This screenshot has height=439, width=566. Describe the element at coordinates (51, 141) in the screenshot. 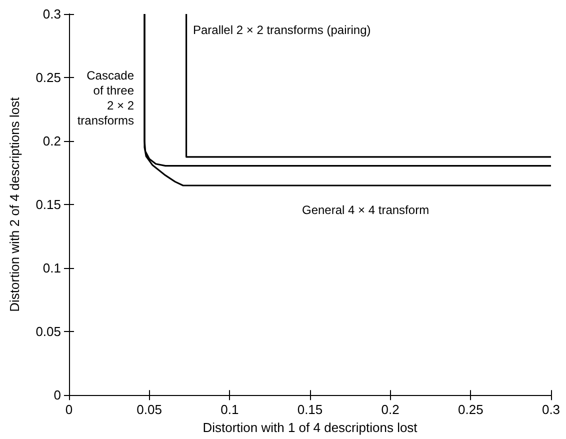

I see `y-tick-label: 0.2` at that location.